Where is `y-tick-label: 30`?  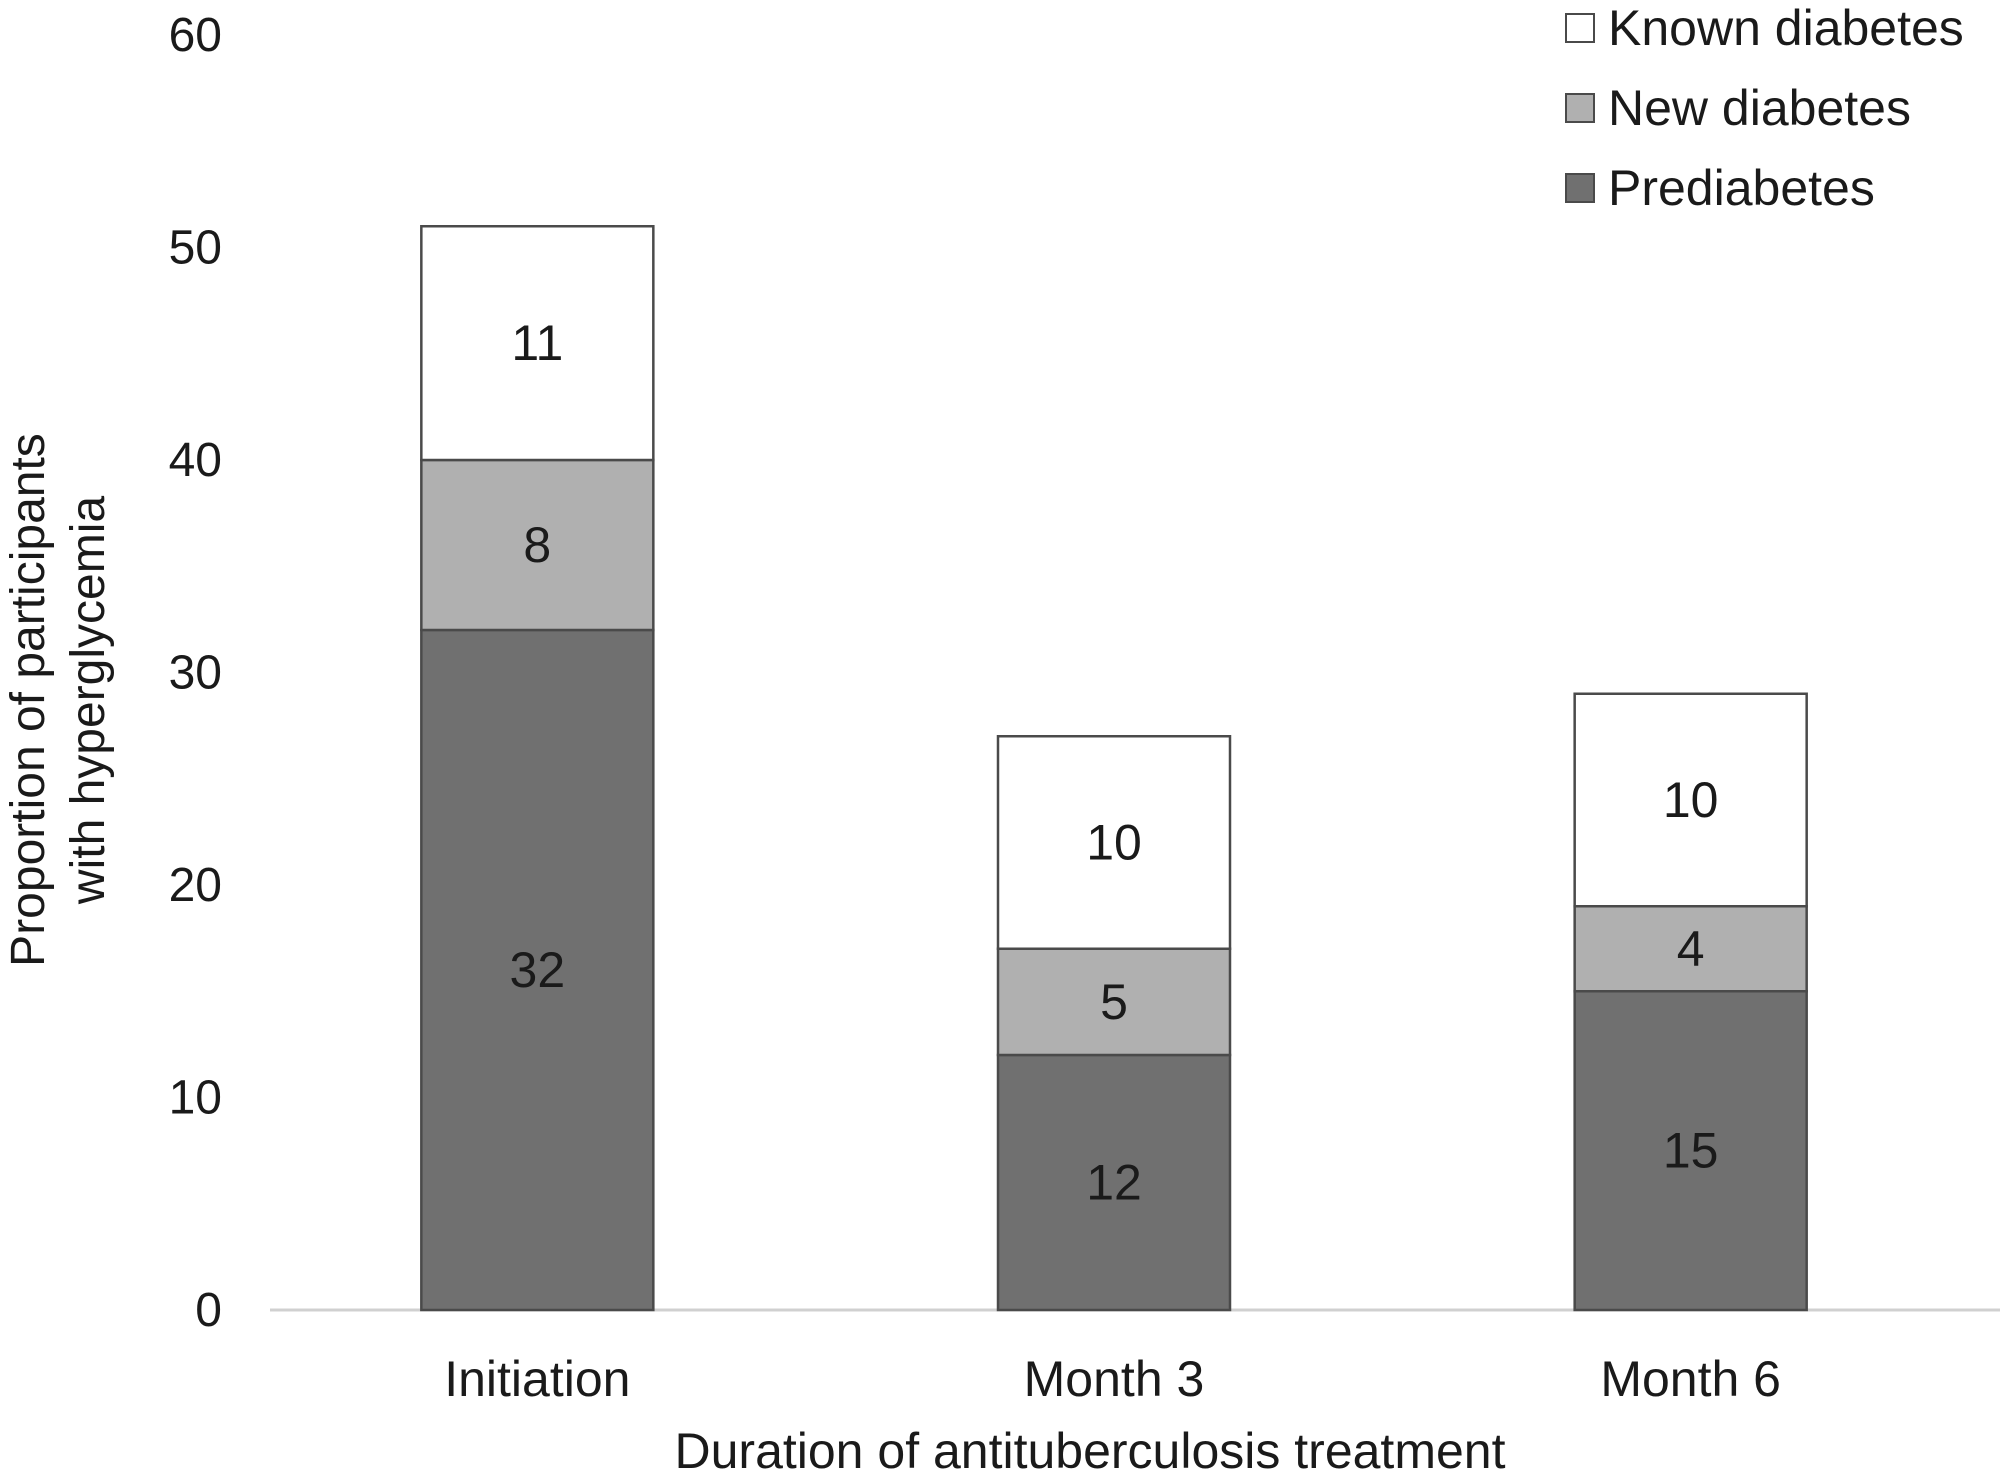
y-tick-label: 30 is located at coordinates (195, 673).